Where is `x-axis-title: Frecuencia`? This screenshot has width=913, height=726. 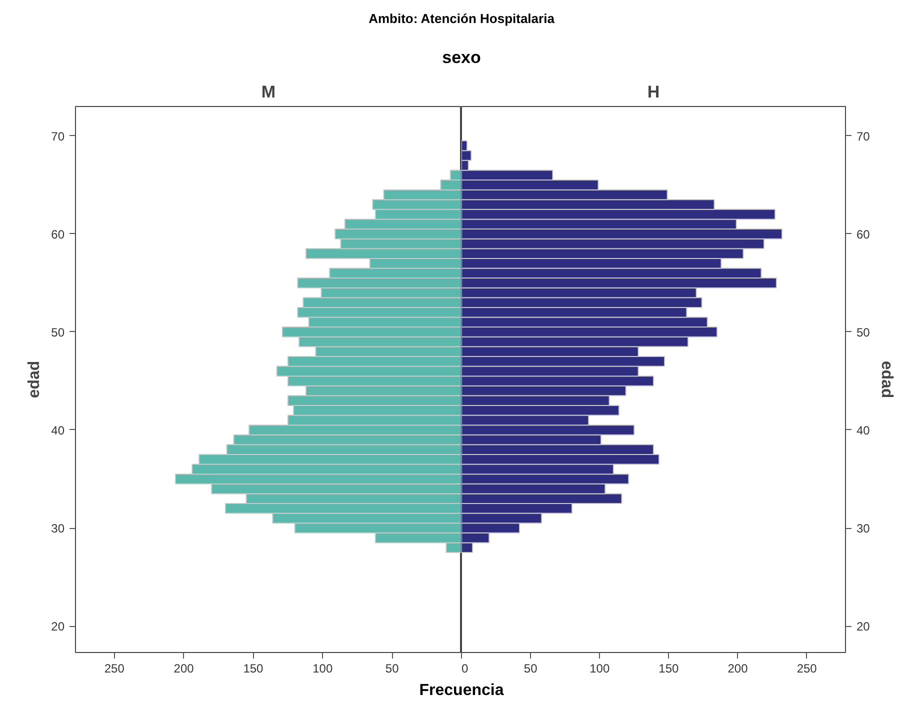 x-axis-title: Frecuencia is located at coordinates (461, 690).